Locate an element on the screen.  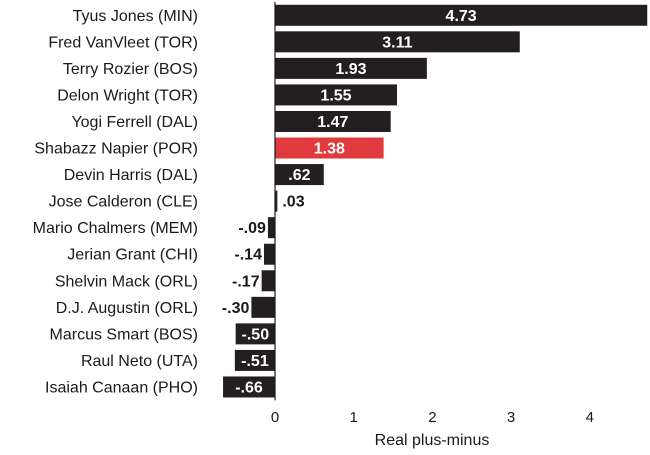
category-label-0: Tyus Jones (MIN) is located at coordinates (135, 16).